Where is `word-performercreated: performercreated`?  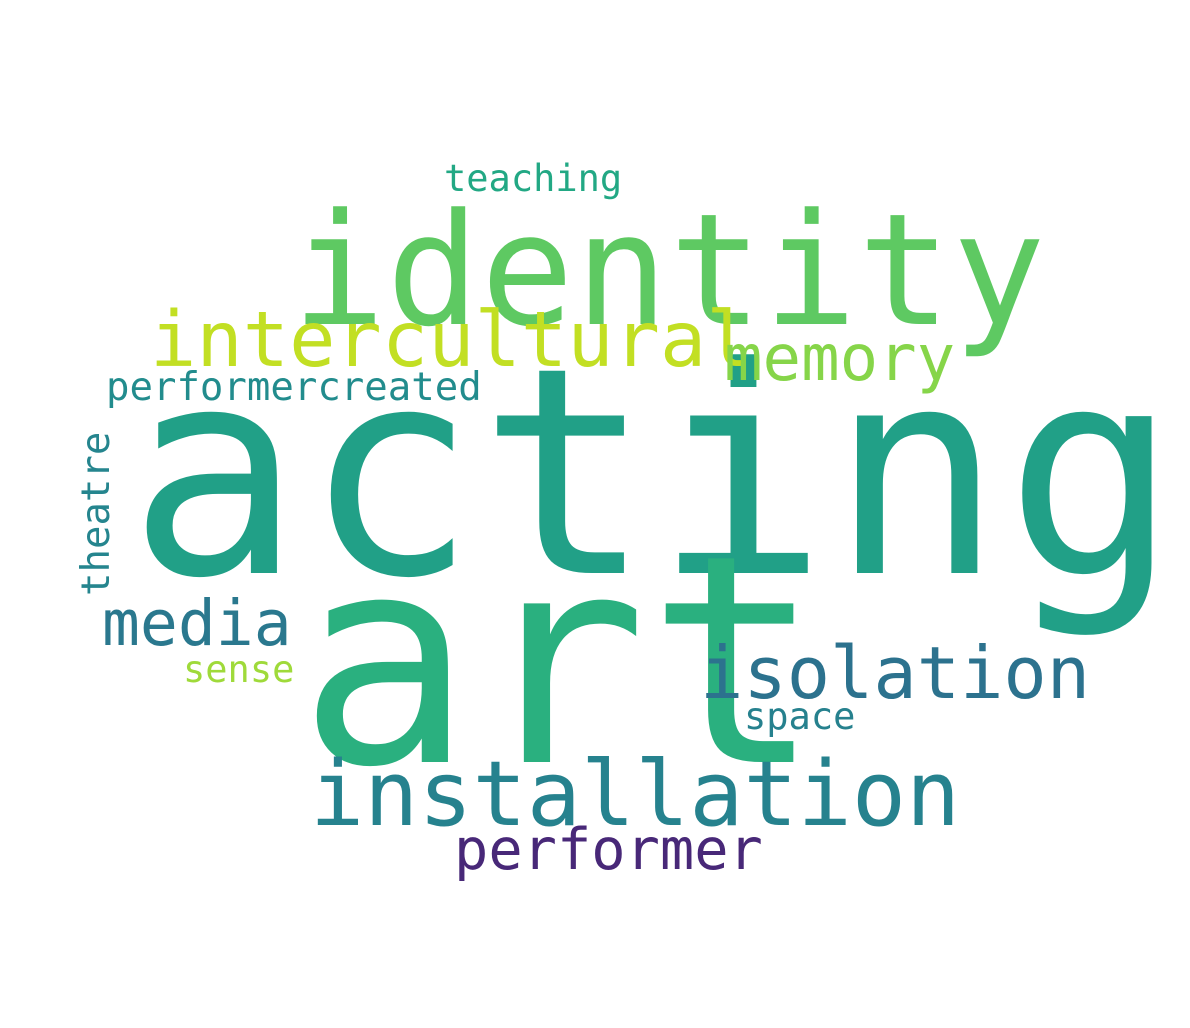
word-performercreated: performercreated is located at coordinates (294, 387).